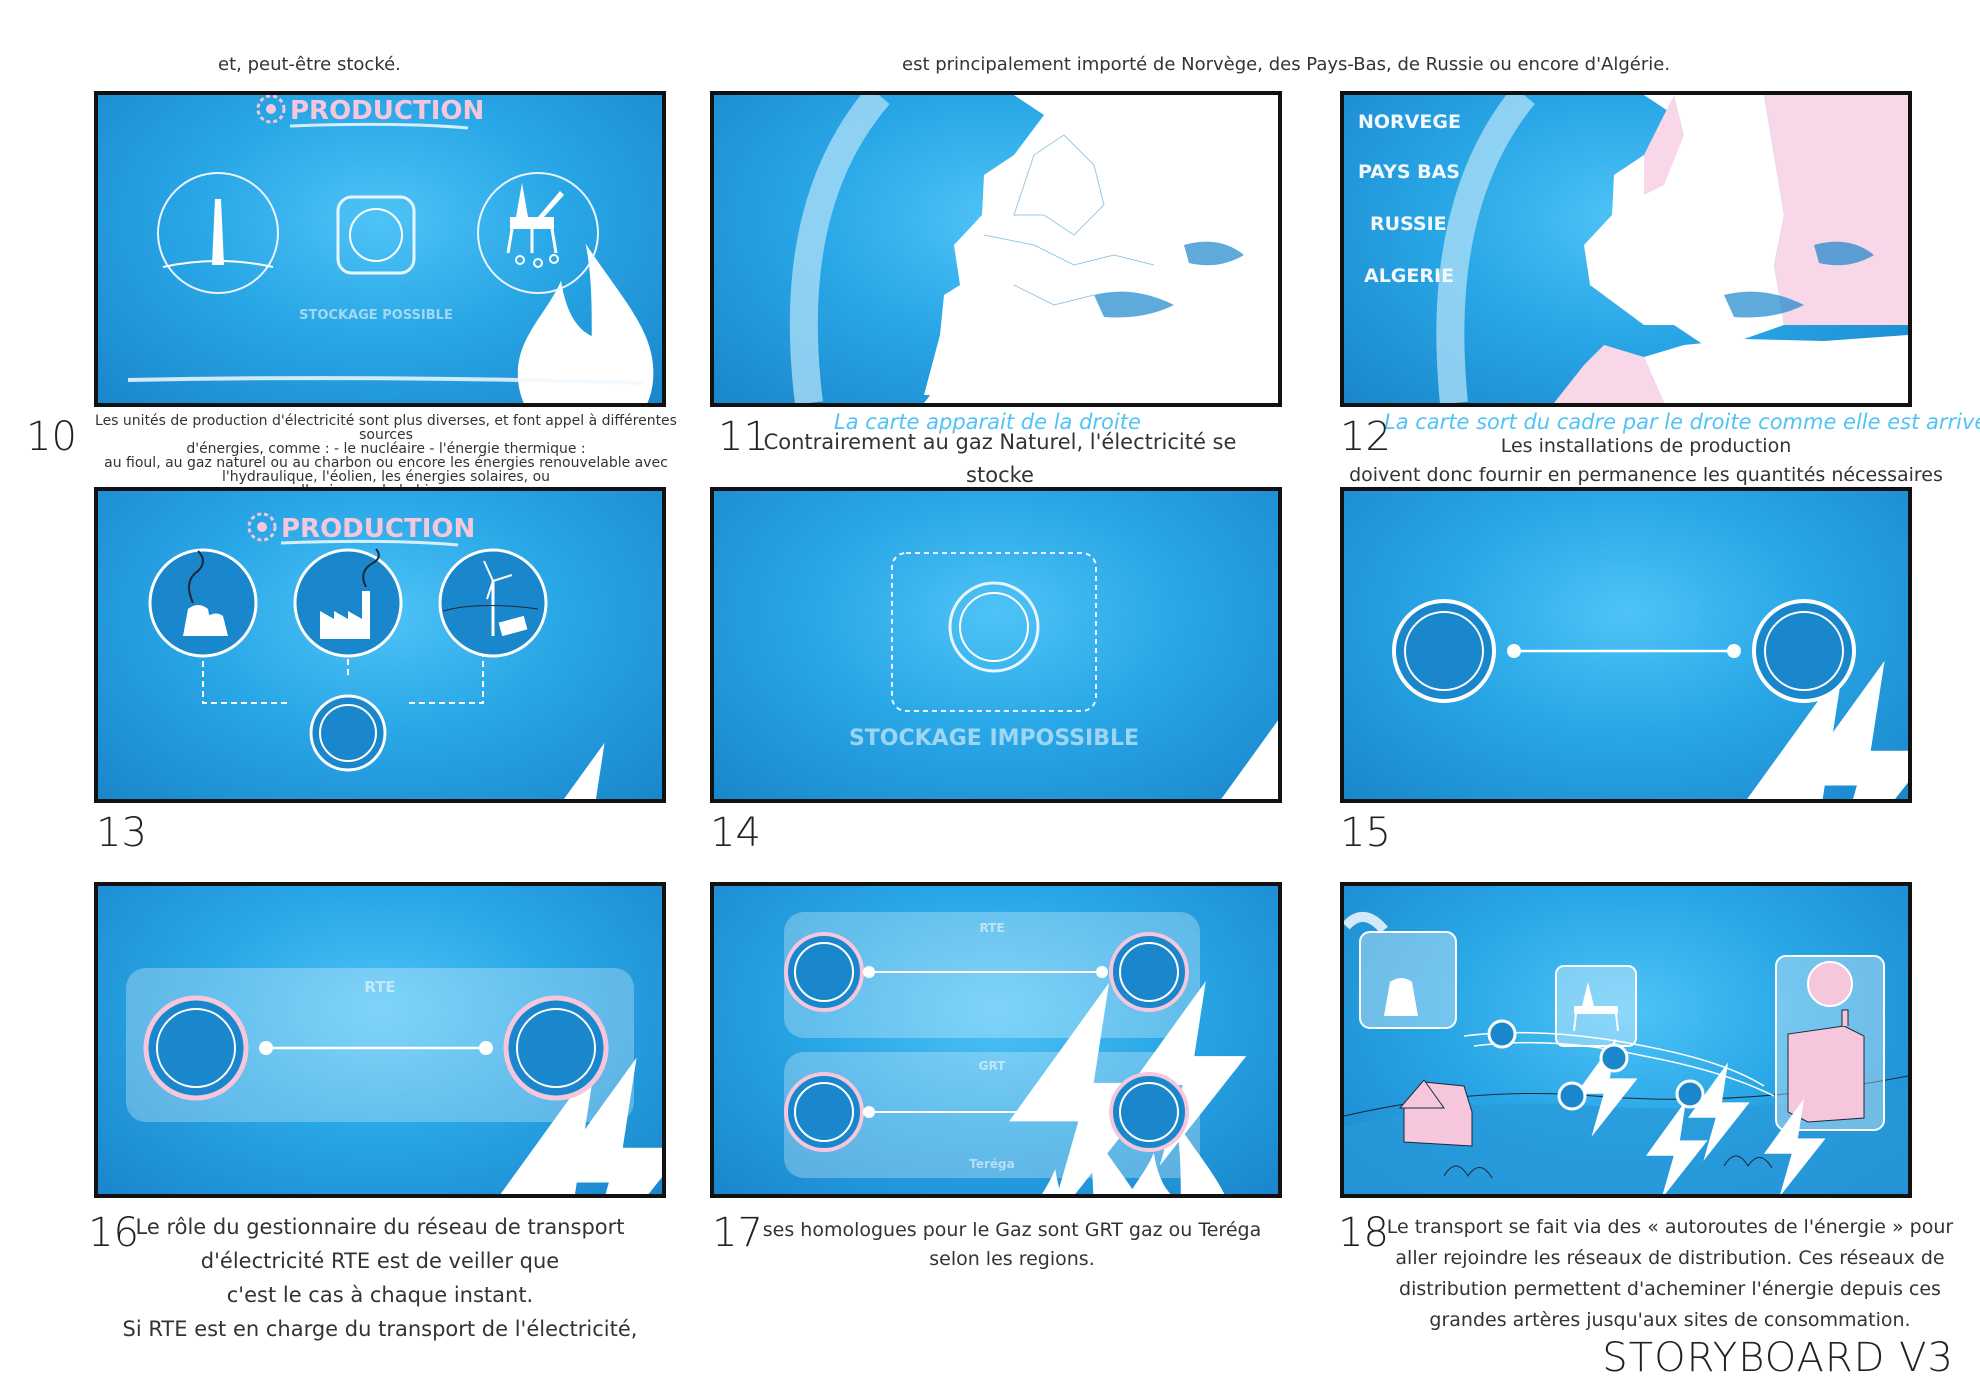 The width and height of the screenshot is (1980, 1400). I want to click on country-algerie: ALGERIE, so click(1409, 276).